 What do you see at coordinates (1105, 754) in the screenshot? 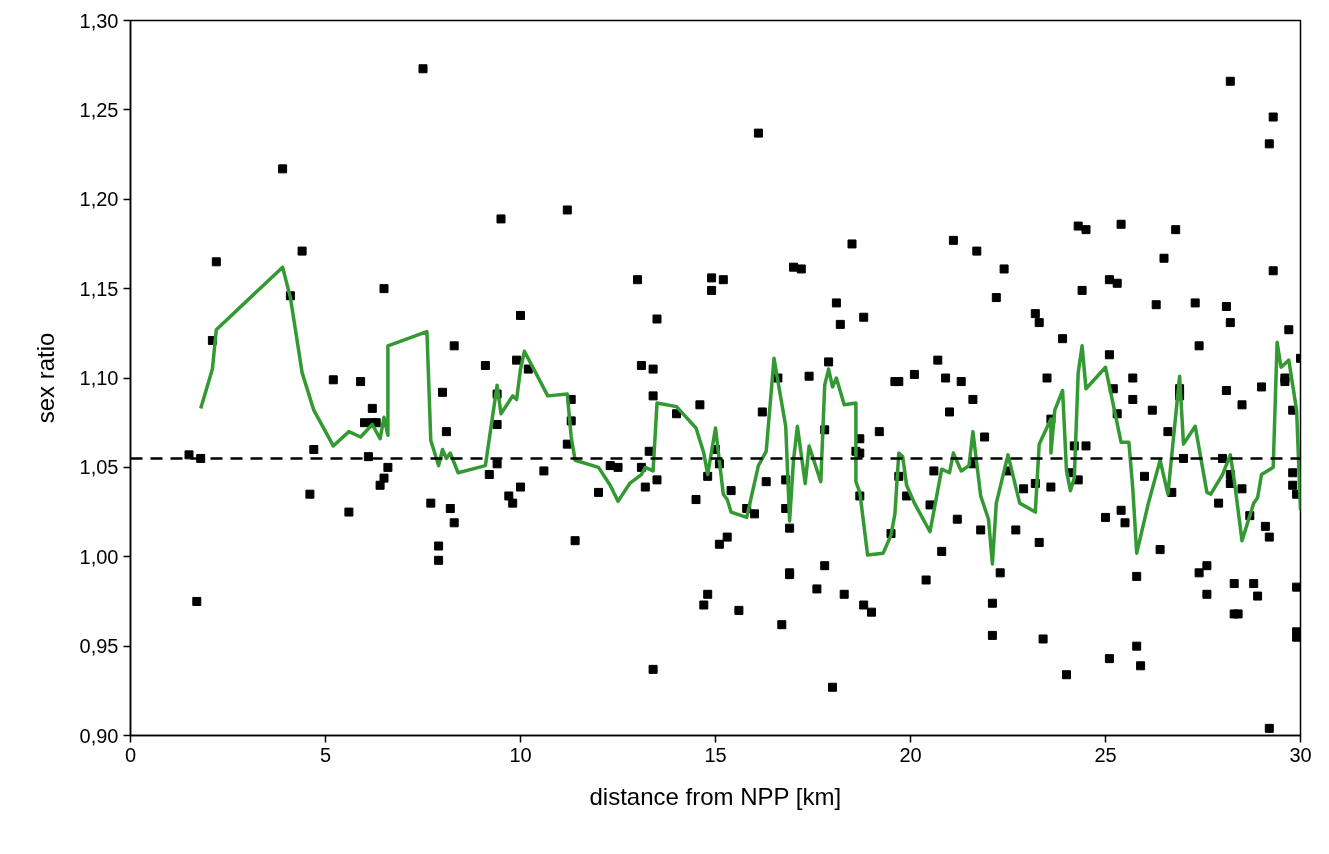
I see `x-tick-label: 25` at bounding box center [1105, 754].